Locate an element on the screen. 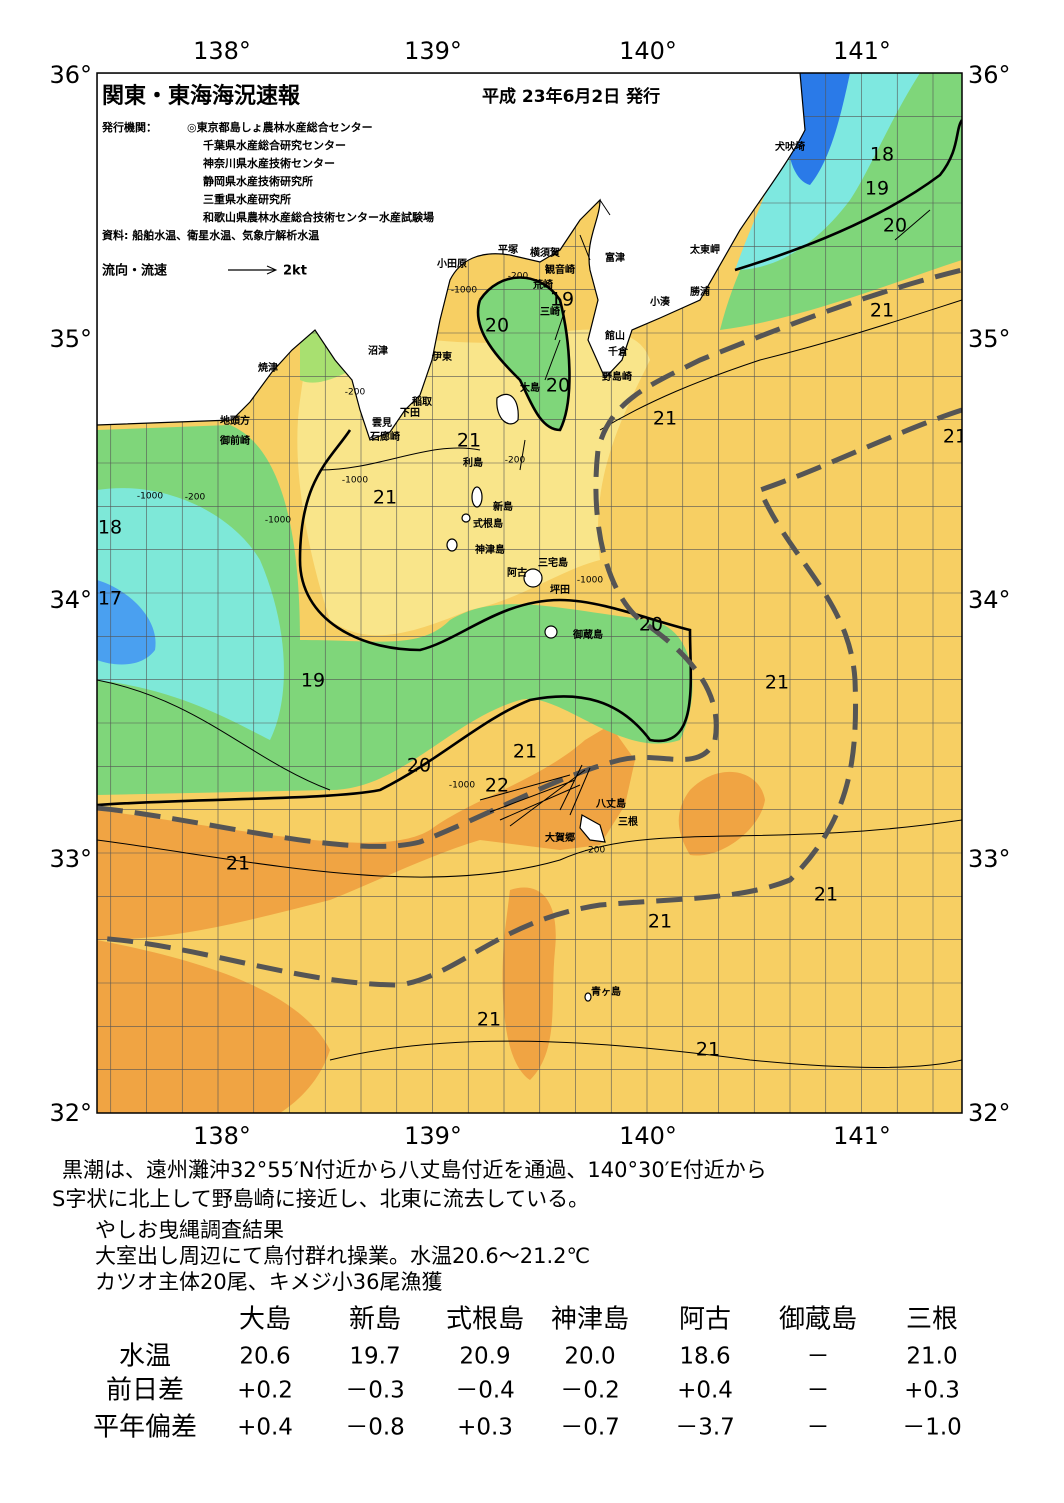  place-name: 伊東 is located at coordinates (441, 356).